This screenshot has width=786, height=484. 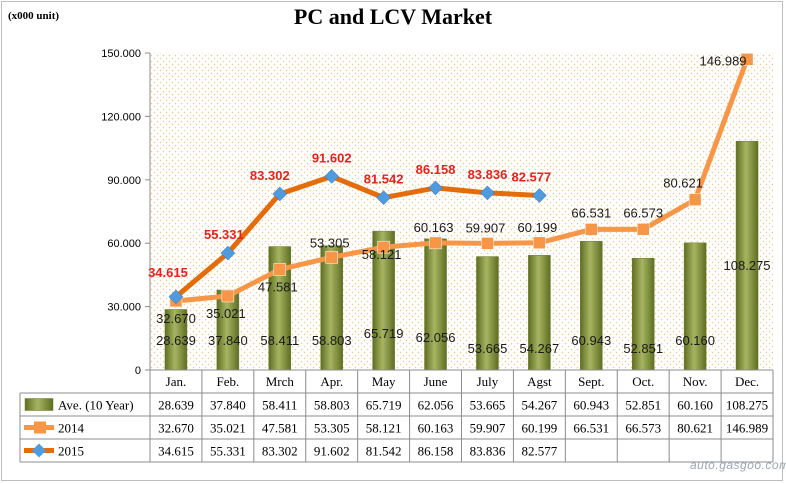 I want to click on data-label-ave-10-year: 65.719, so click(x=384, y=333).